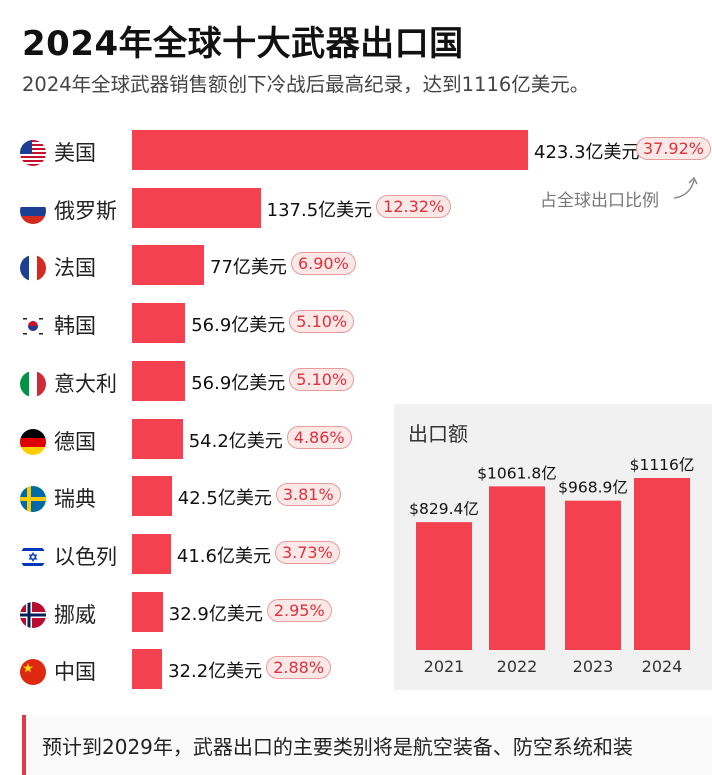  I want to click on footer-note: 预计到2029年，武器出口的主要类别将是航空装备、防空系统和装, so click(367, 745).